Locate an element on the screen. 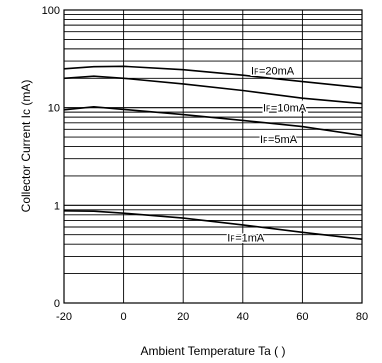 The image size is (382, 363). y-tick-label: 10 is located at coordinates (54, 109).